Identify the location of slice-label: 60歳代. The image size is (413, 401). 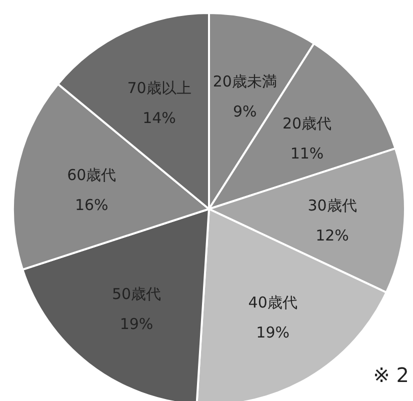
(91, 175).